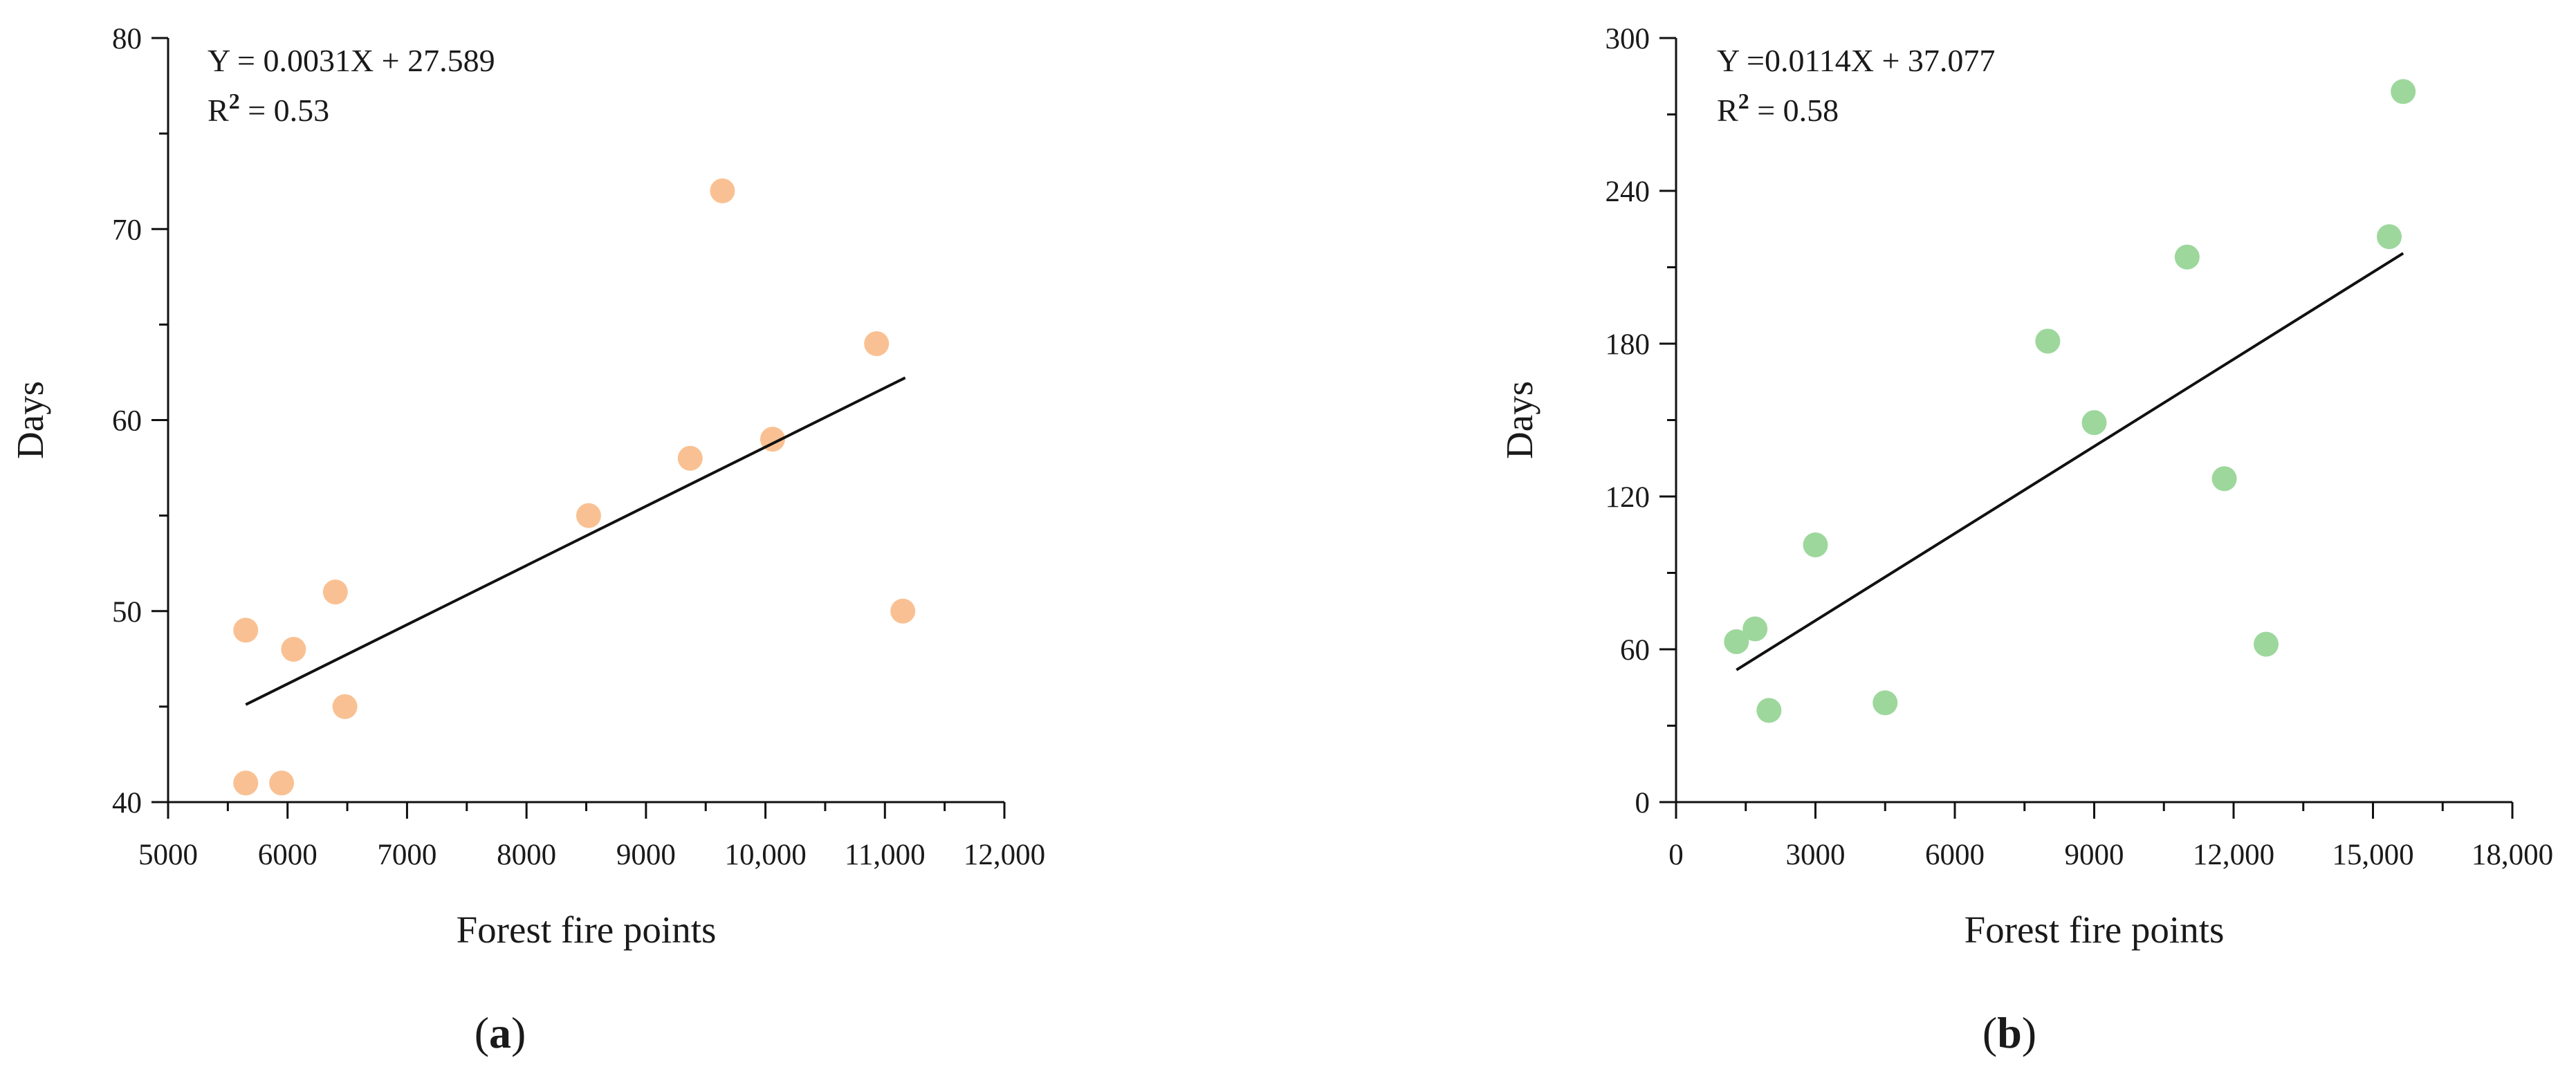  Describe the element at coordinates (1794, 110) in the screenshot. I see `r-squared-value: = 0.58` at that location.